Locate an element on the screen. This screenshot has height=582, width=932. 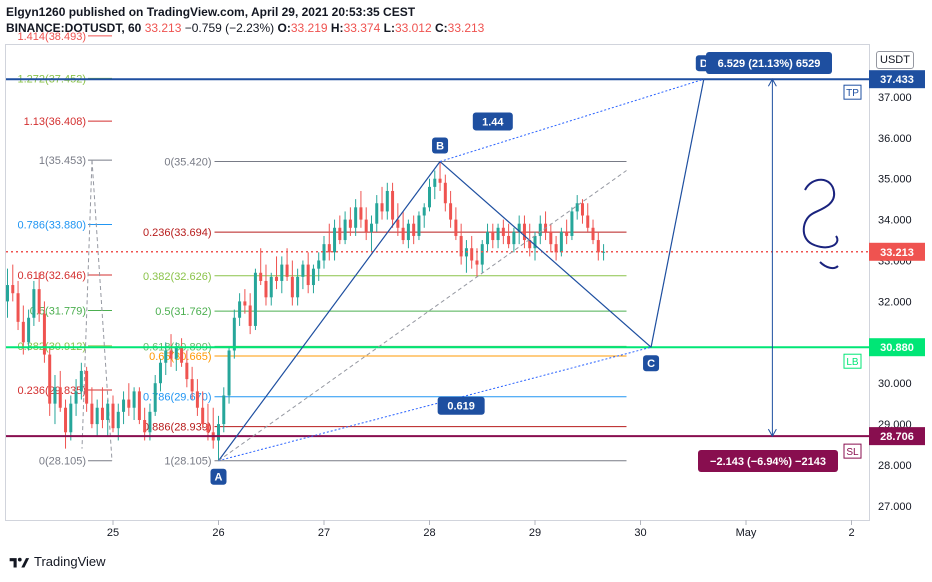
price-tag-tp: 37.433 is located at coordinates (897, 80).